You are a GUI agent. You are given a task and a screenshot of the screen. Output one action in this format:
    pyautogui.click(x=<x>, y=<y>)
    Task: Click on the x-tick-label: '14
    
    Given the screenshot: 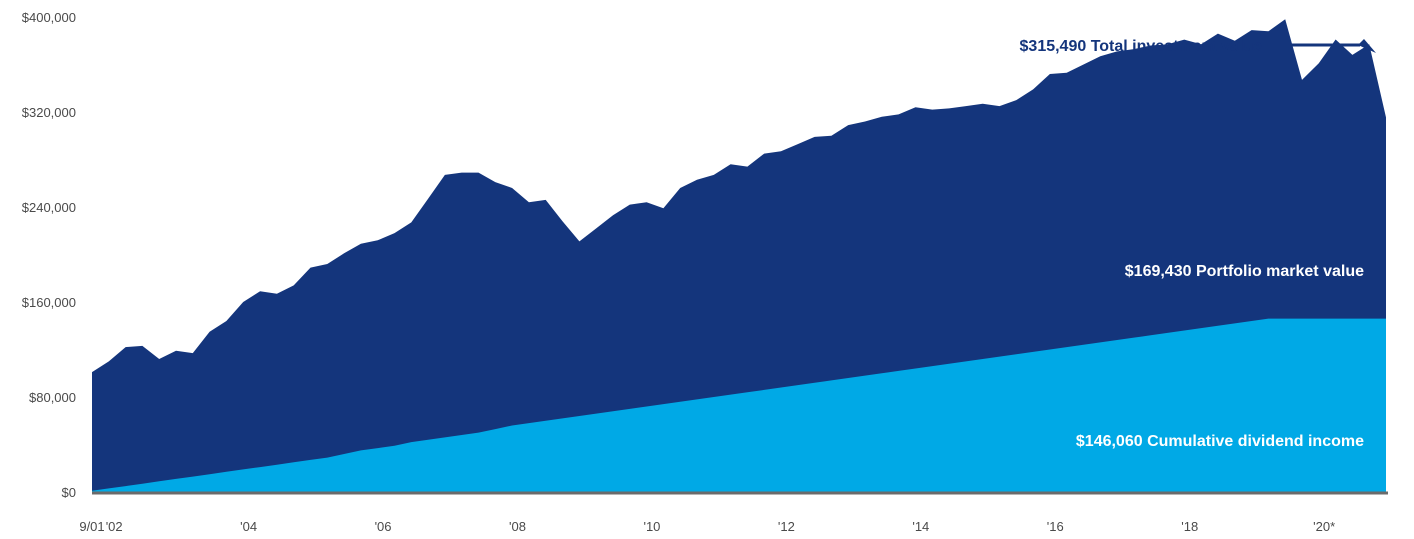 What is the action you would take?
    pyautogui.click(x=920, y=526)
    